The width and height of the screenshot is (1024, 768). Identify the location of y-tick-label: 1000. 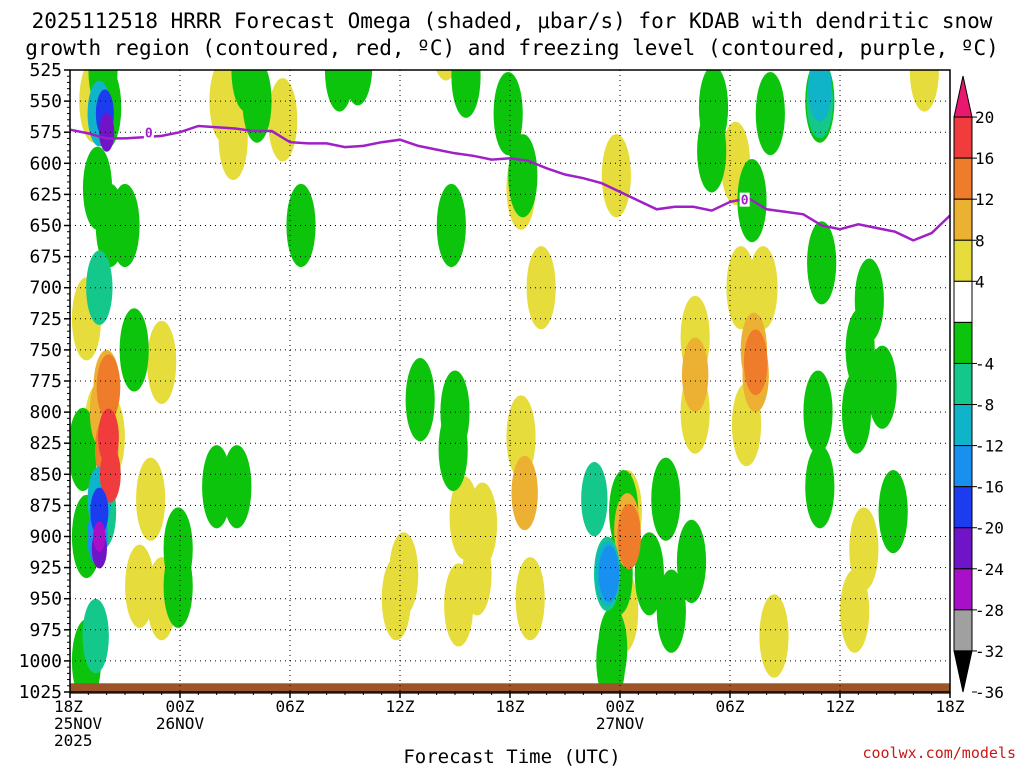
(40, 661).